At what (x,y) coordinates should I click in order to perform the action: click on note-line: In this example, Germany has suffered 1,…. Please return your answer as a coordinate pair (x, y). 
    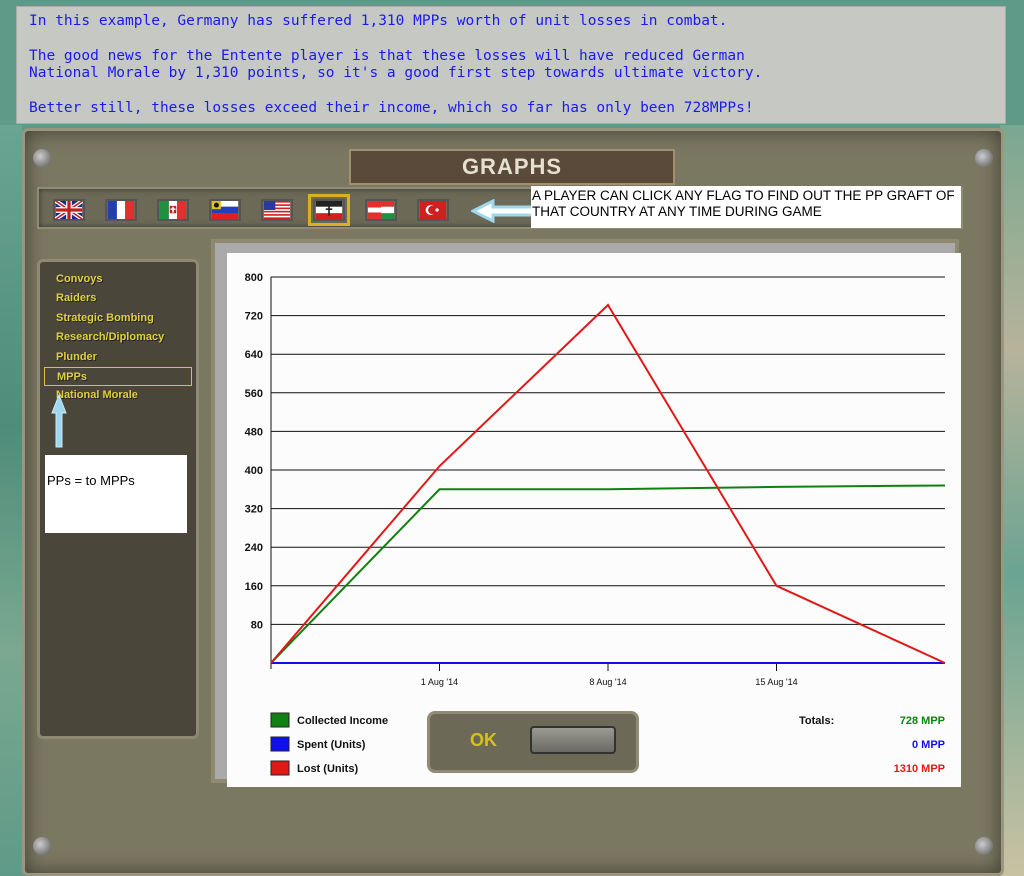
    Looking at the image, I should click on (378, 21).